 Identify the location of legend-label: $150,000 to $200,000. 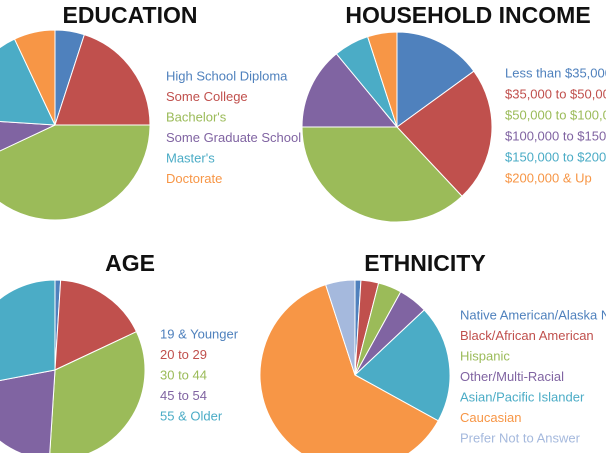
(555, 156).